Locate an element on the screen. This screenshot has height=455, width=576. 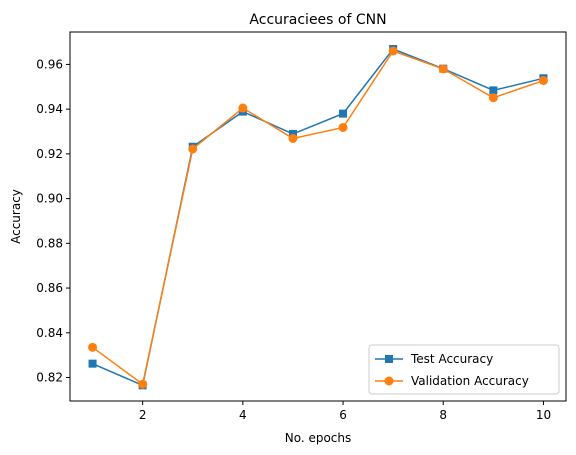
legend-label-1: Test Accuracy is located at coordinates (451, 359).